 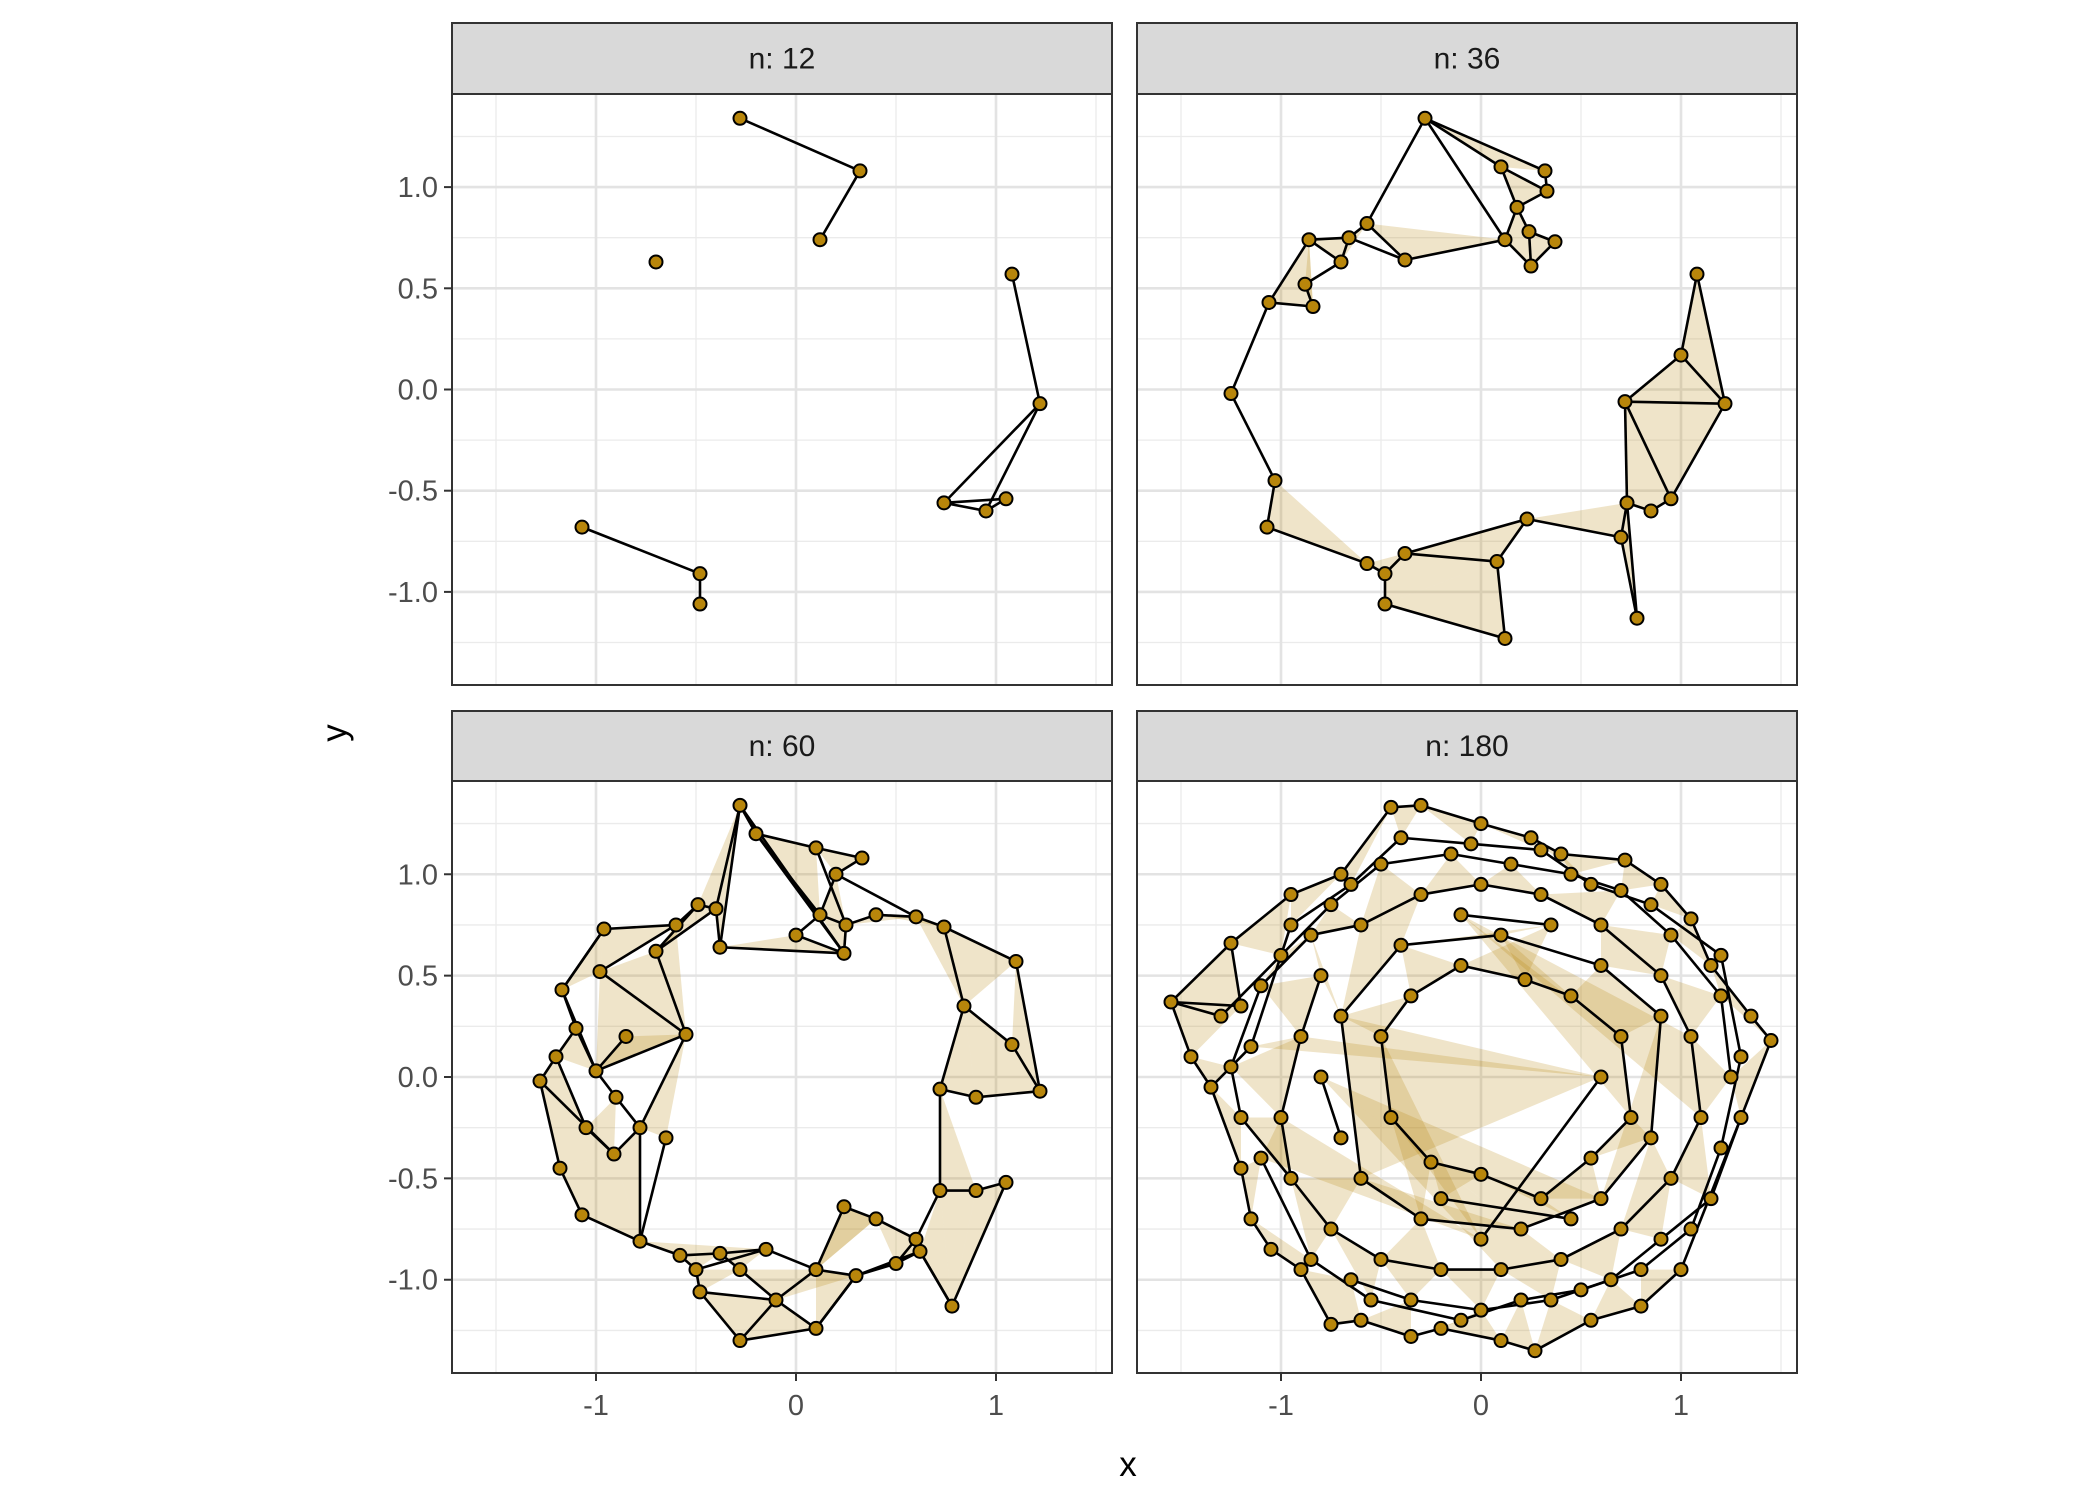 What do you see at coordinates (413, 492) in the screenshot?
I see `y-tick-label: -0.5` at bounding box center [413, 492].